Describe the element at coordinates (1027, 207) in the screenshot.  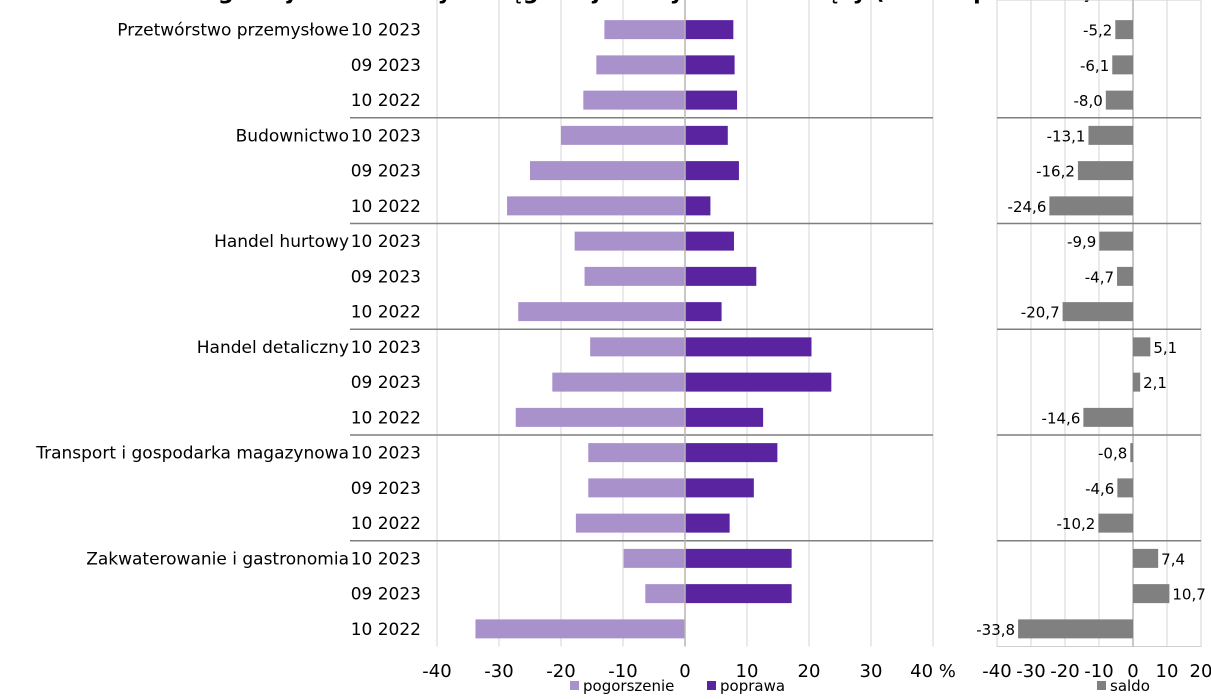
I see `saldo-data-label: -24,6` at that location.